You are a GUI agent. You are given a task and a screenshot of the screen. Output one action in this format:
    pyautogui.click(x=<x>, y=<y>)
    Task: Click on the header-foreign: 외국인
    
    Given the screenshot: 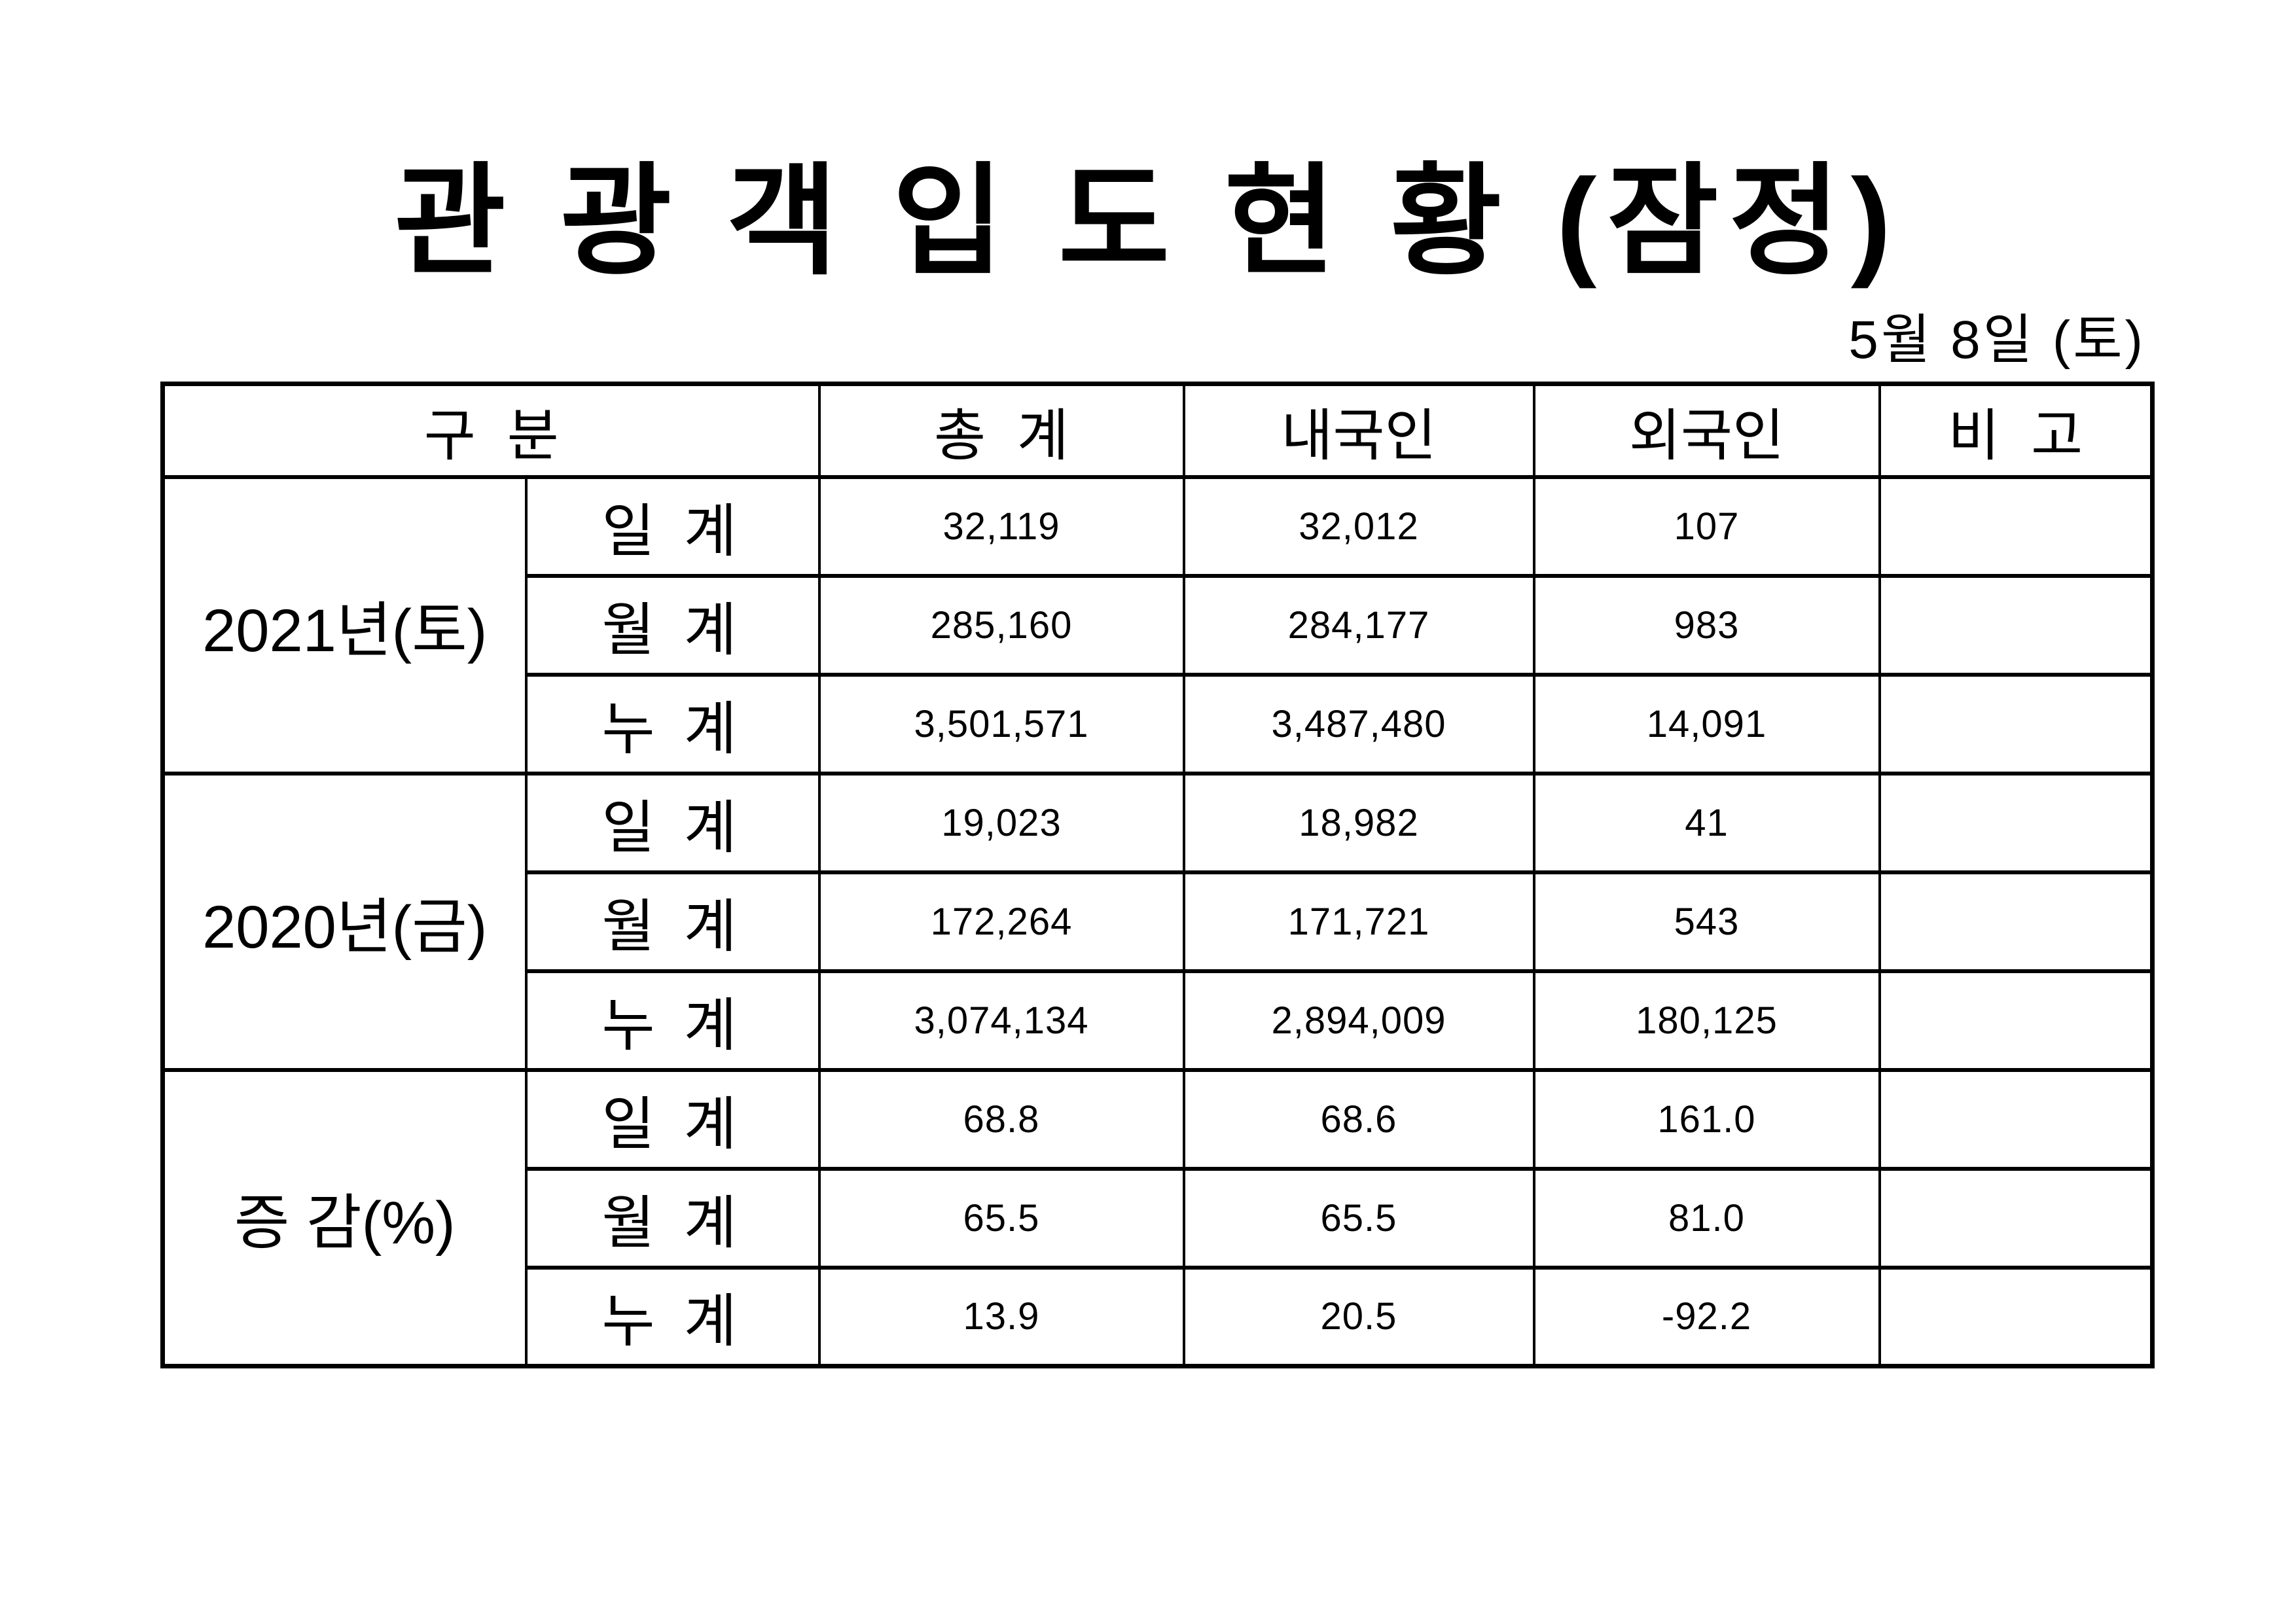 What is the action you would take?
    pyautogui.click(x=1707, y=430)
    